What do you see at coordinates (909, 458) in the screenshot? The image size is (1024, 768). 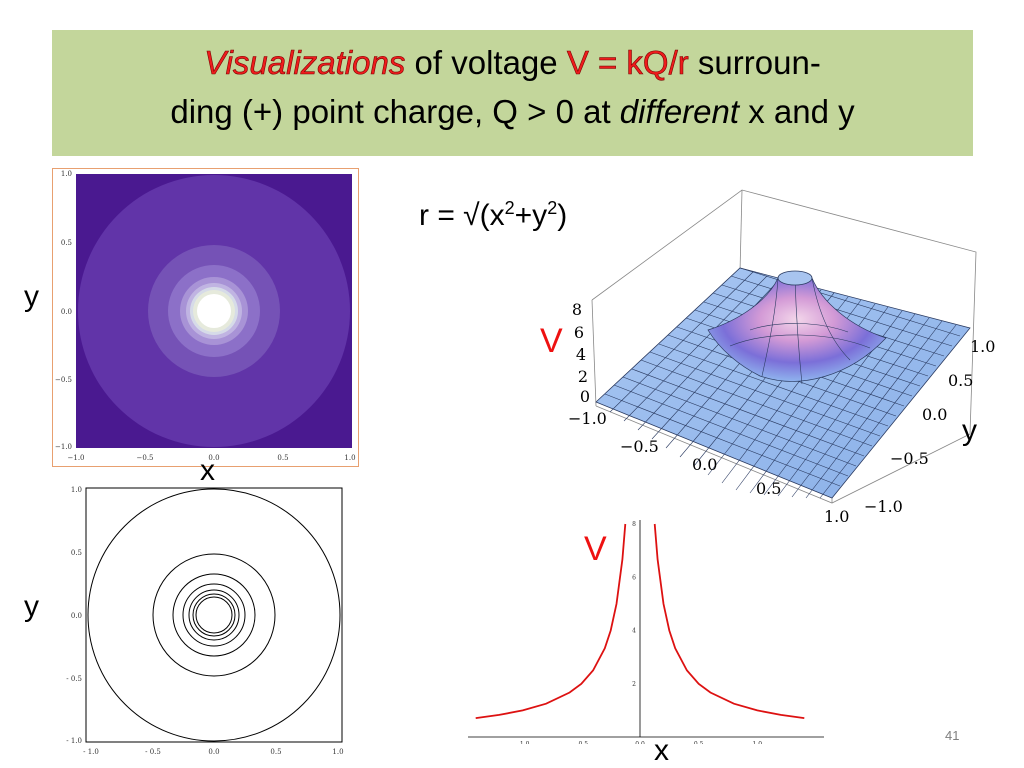 I see `surface-ytick: −0.5` at bounding box center [909, 458].